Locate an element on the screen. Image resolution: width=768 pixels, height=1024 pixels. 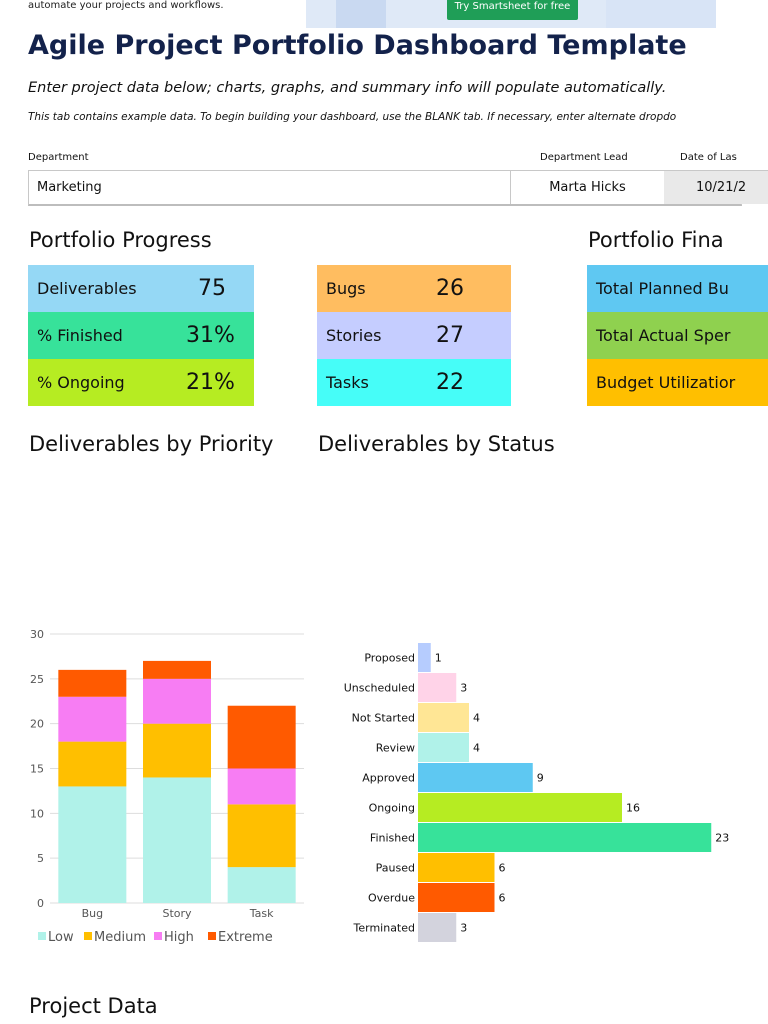
category-label: Ongoing is located at coordinates (392, 808).